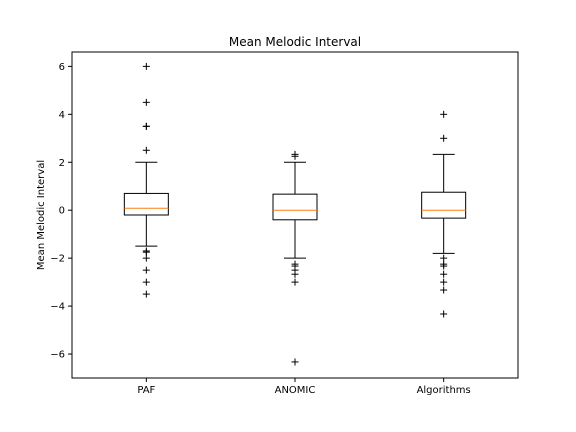  I want to click on y-tick-label: −2, so click(57, 259).